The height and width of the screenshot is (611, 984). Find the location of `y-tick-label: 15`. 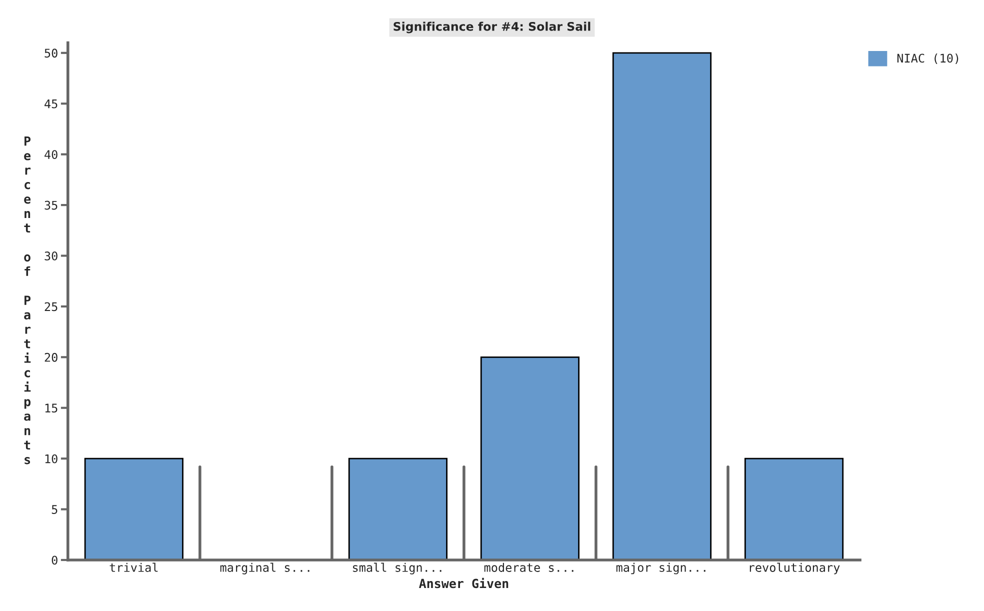

y-tick-label: 15 is located at coordinates (51, 408).